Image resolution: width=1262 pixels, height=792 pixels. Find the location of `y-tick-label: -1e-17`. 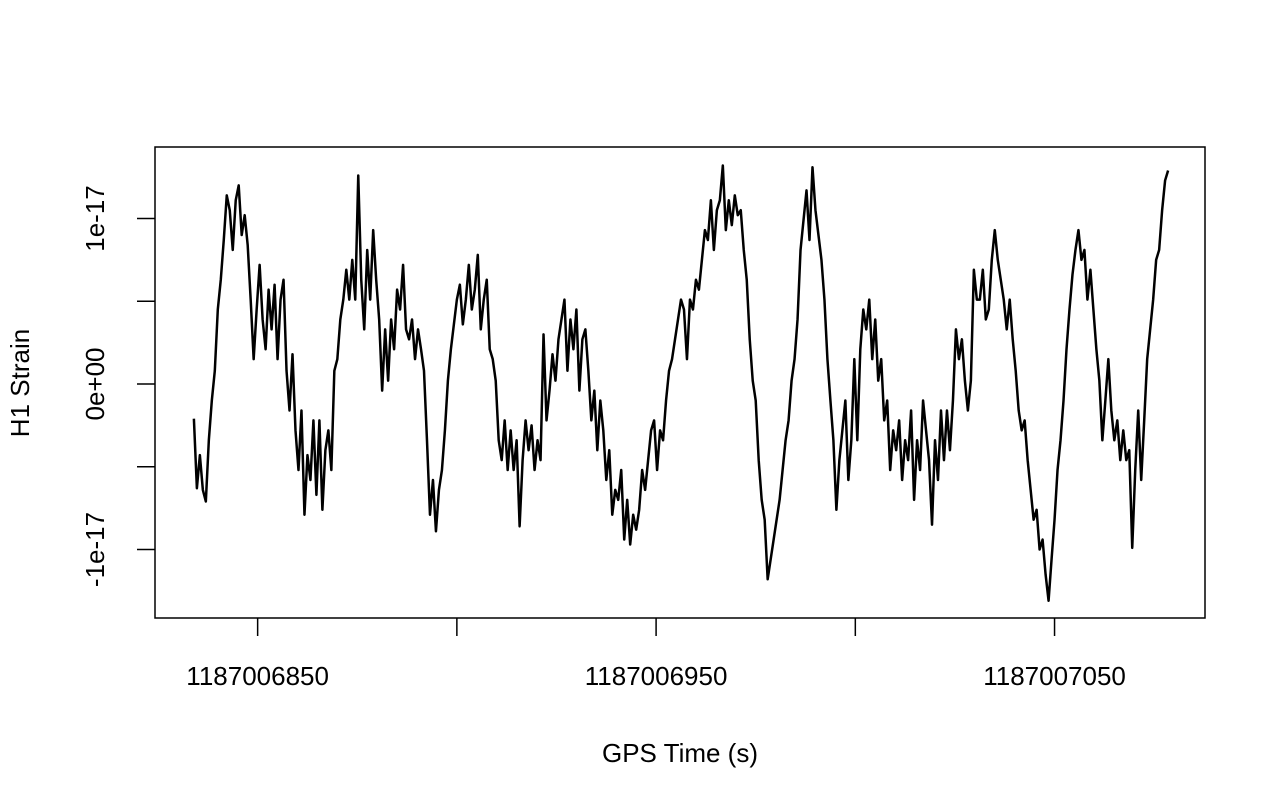

y-tick-label: -1e-17 is located at coordinates (95, 549).